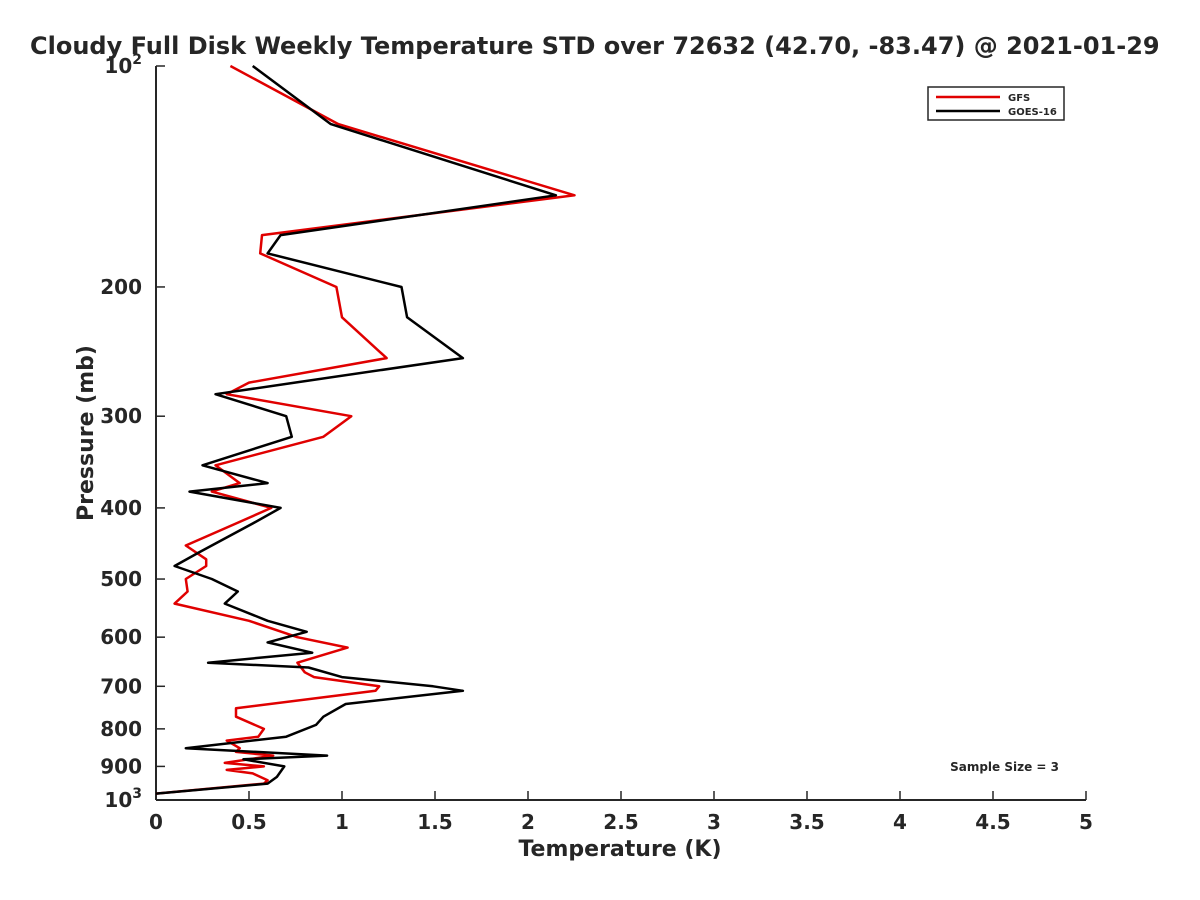  What do you see at coordinates (1019, 98) in the screenshot?
I see `legend-label: GFS` at bounding box center [1019, 98].